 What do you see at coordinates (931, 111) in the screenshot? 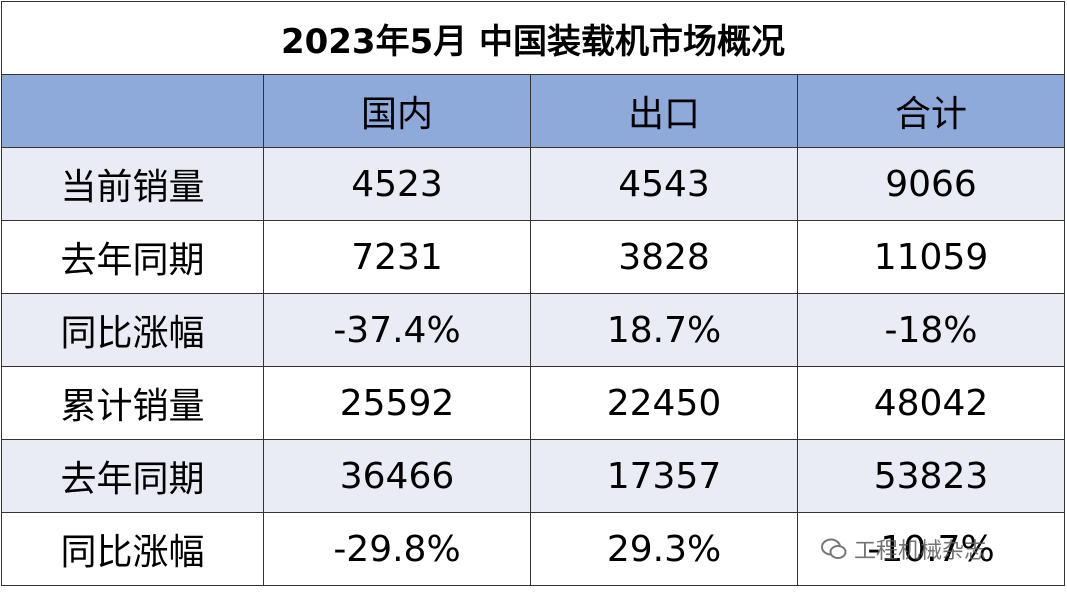
I see `header-cell: 合计` at bounding box center [931, 111].